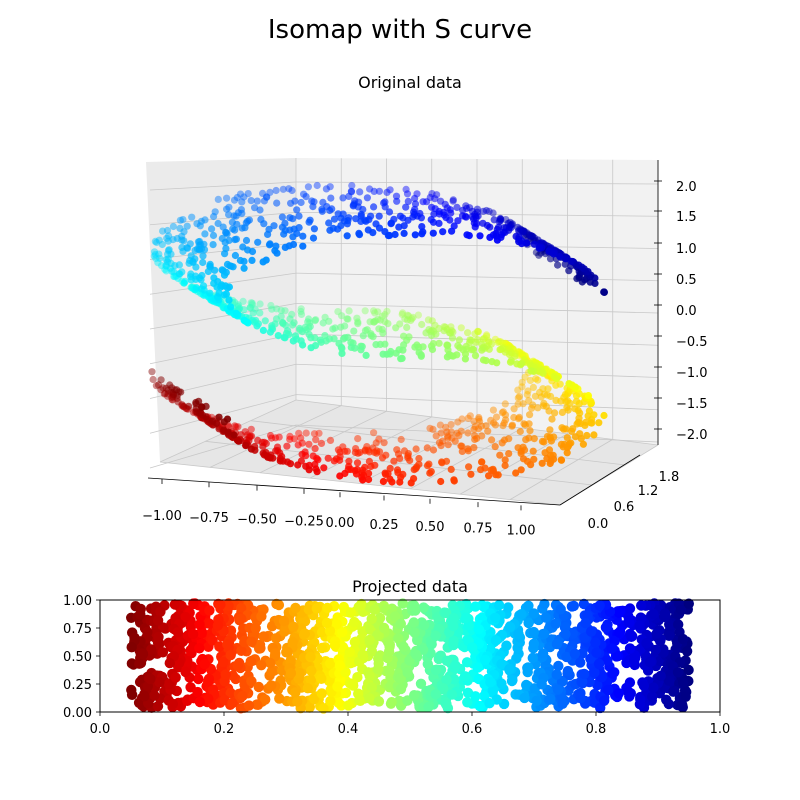 The height and width of the screenshot is (800, 800). I want to click on x-tick-label: 1.00, so click(521, 530).